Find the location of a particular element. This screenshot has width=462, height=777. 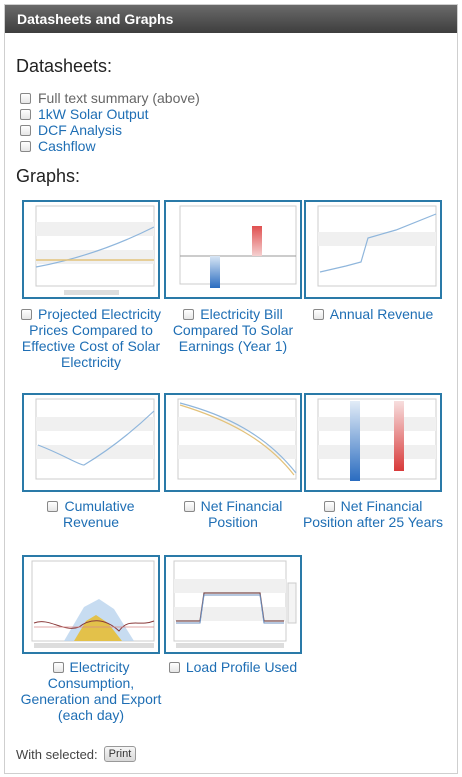

graph-caption-annual-revenue: Annual Revenue is located at coordinates (373, 314).